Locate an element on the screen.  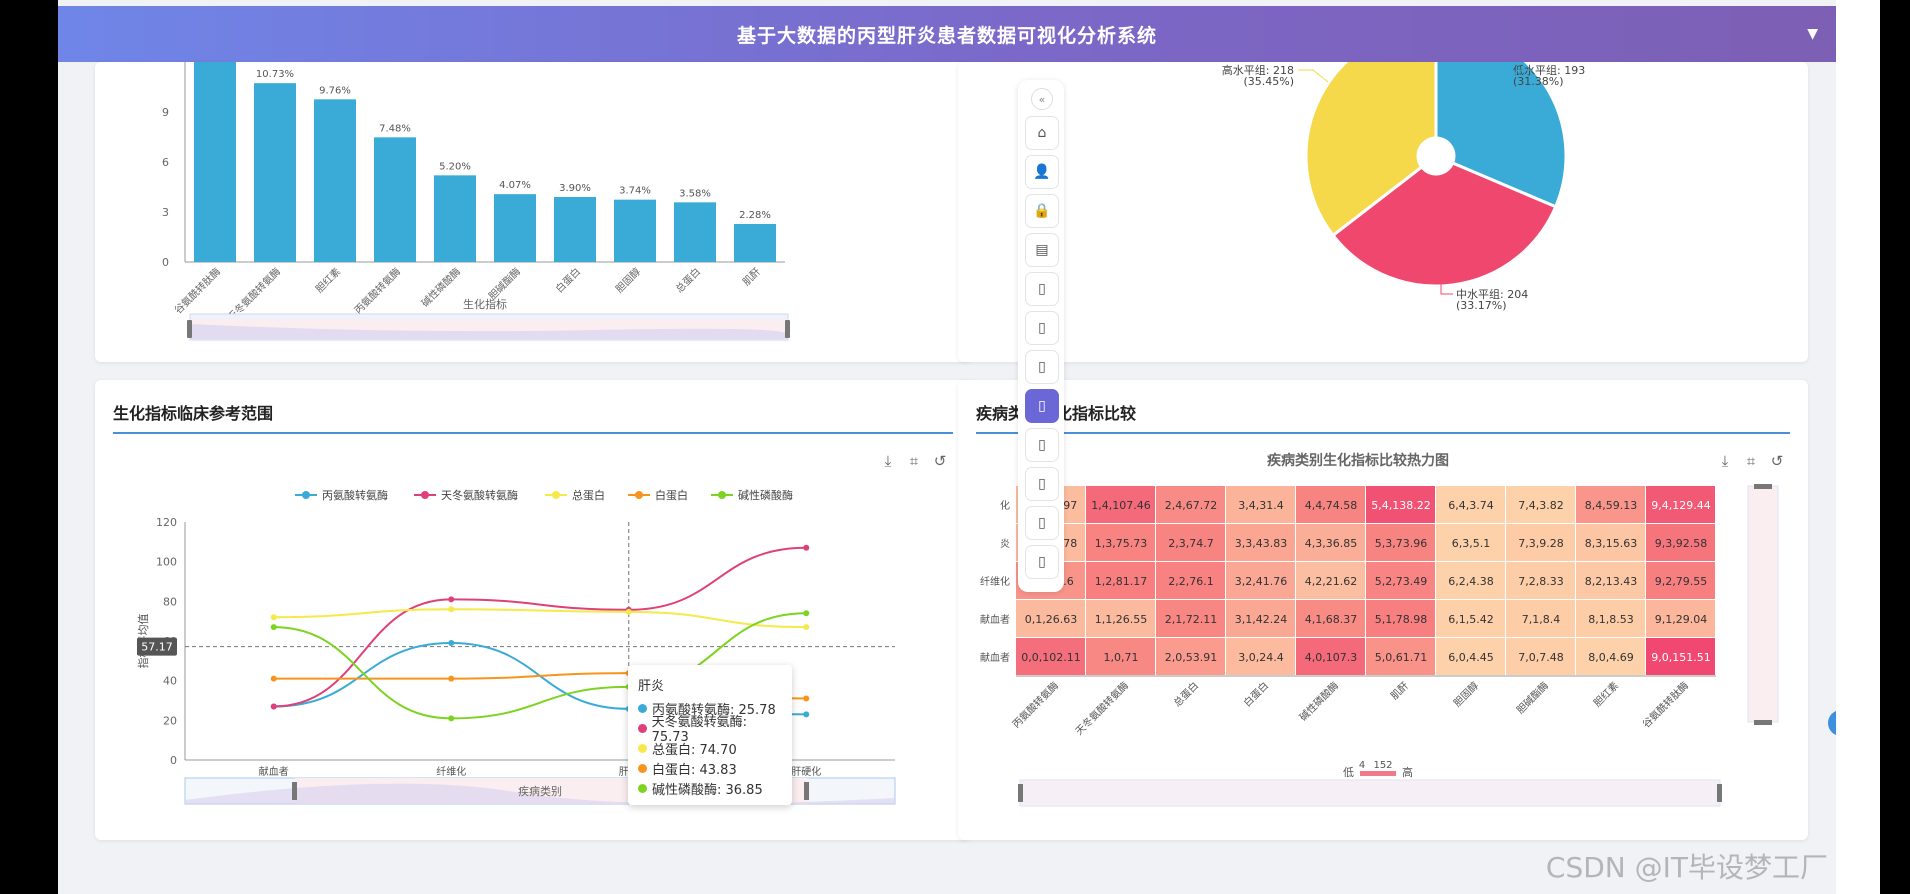
lock-icon: 🔒 is located at coordinates (1042, 211).